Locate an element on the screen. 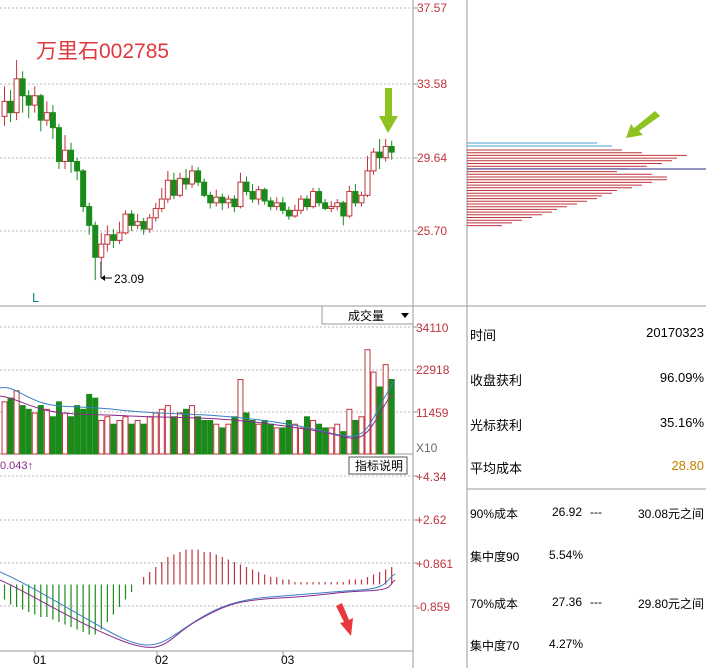 The height and width of the screenshot is (668, 706). cost70-dash: --- is located at coordinates (596, 602).